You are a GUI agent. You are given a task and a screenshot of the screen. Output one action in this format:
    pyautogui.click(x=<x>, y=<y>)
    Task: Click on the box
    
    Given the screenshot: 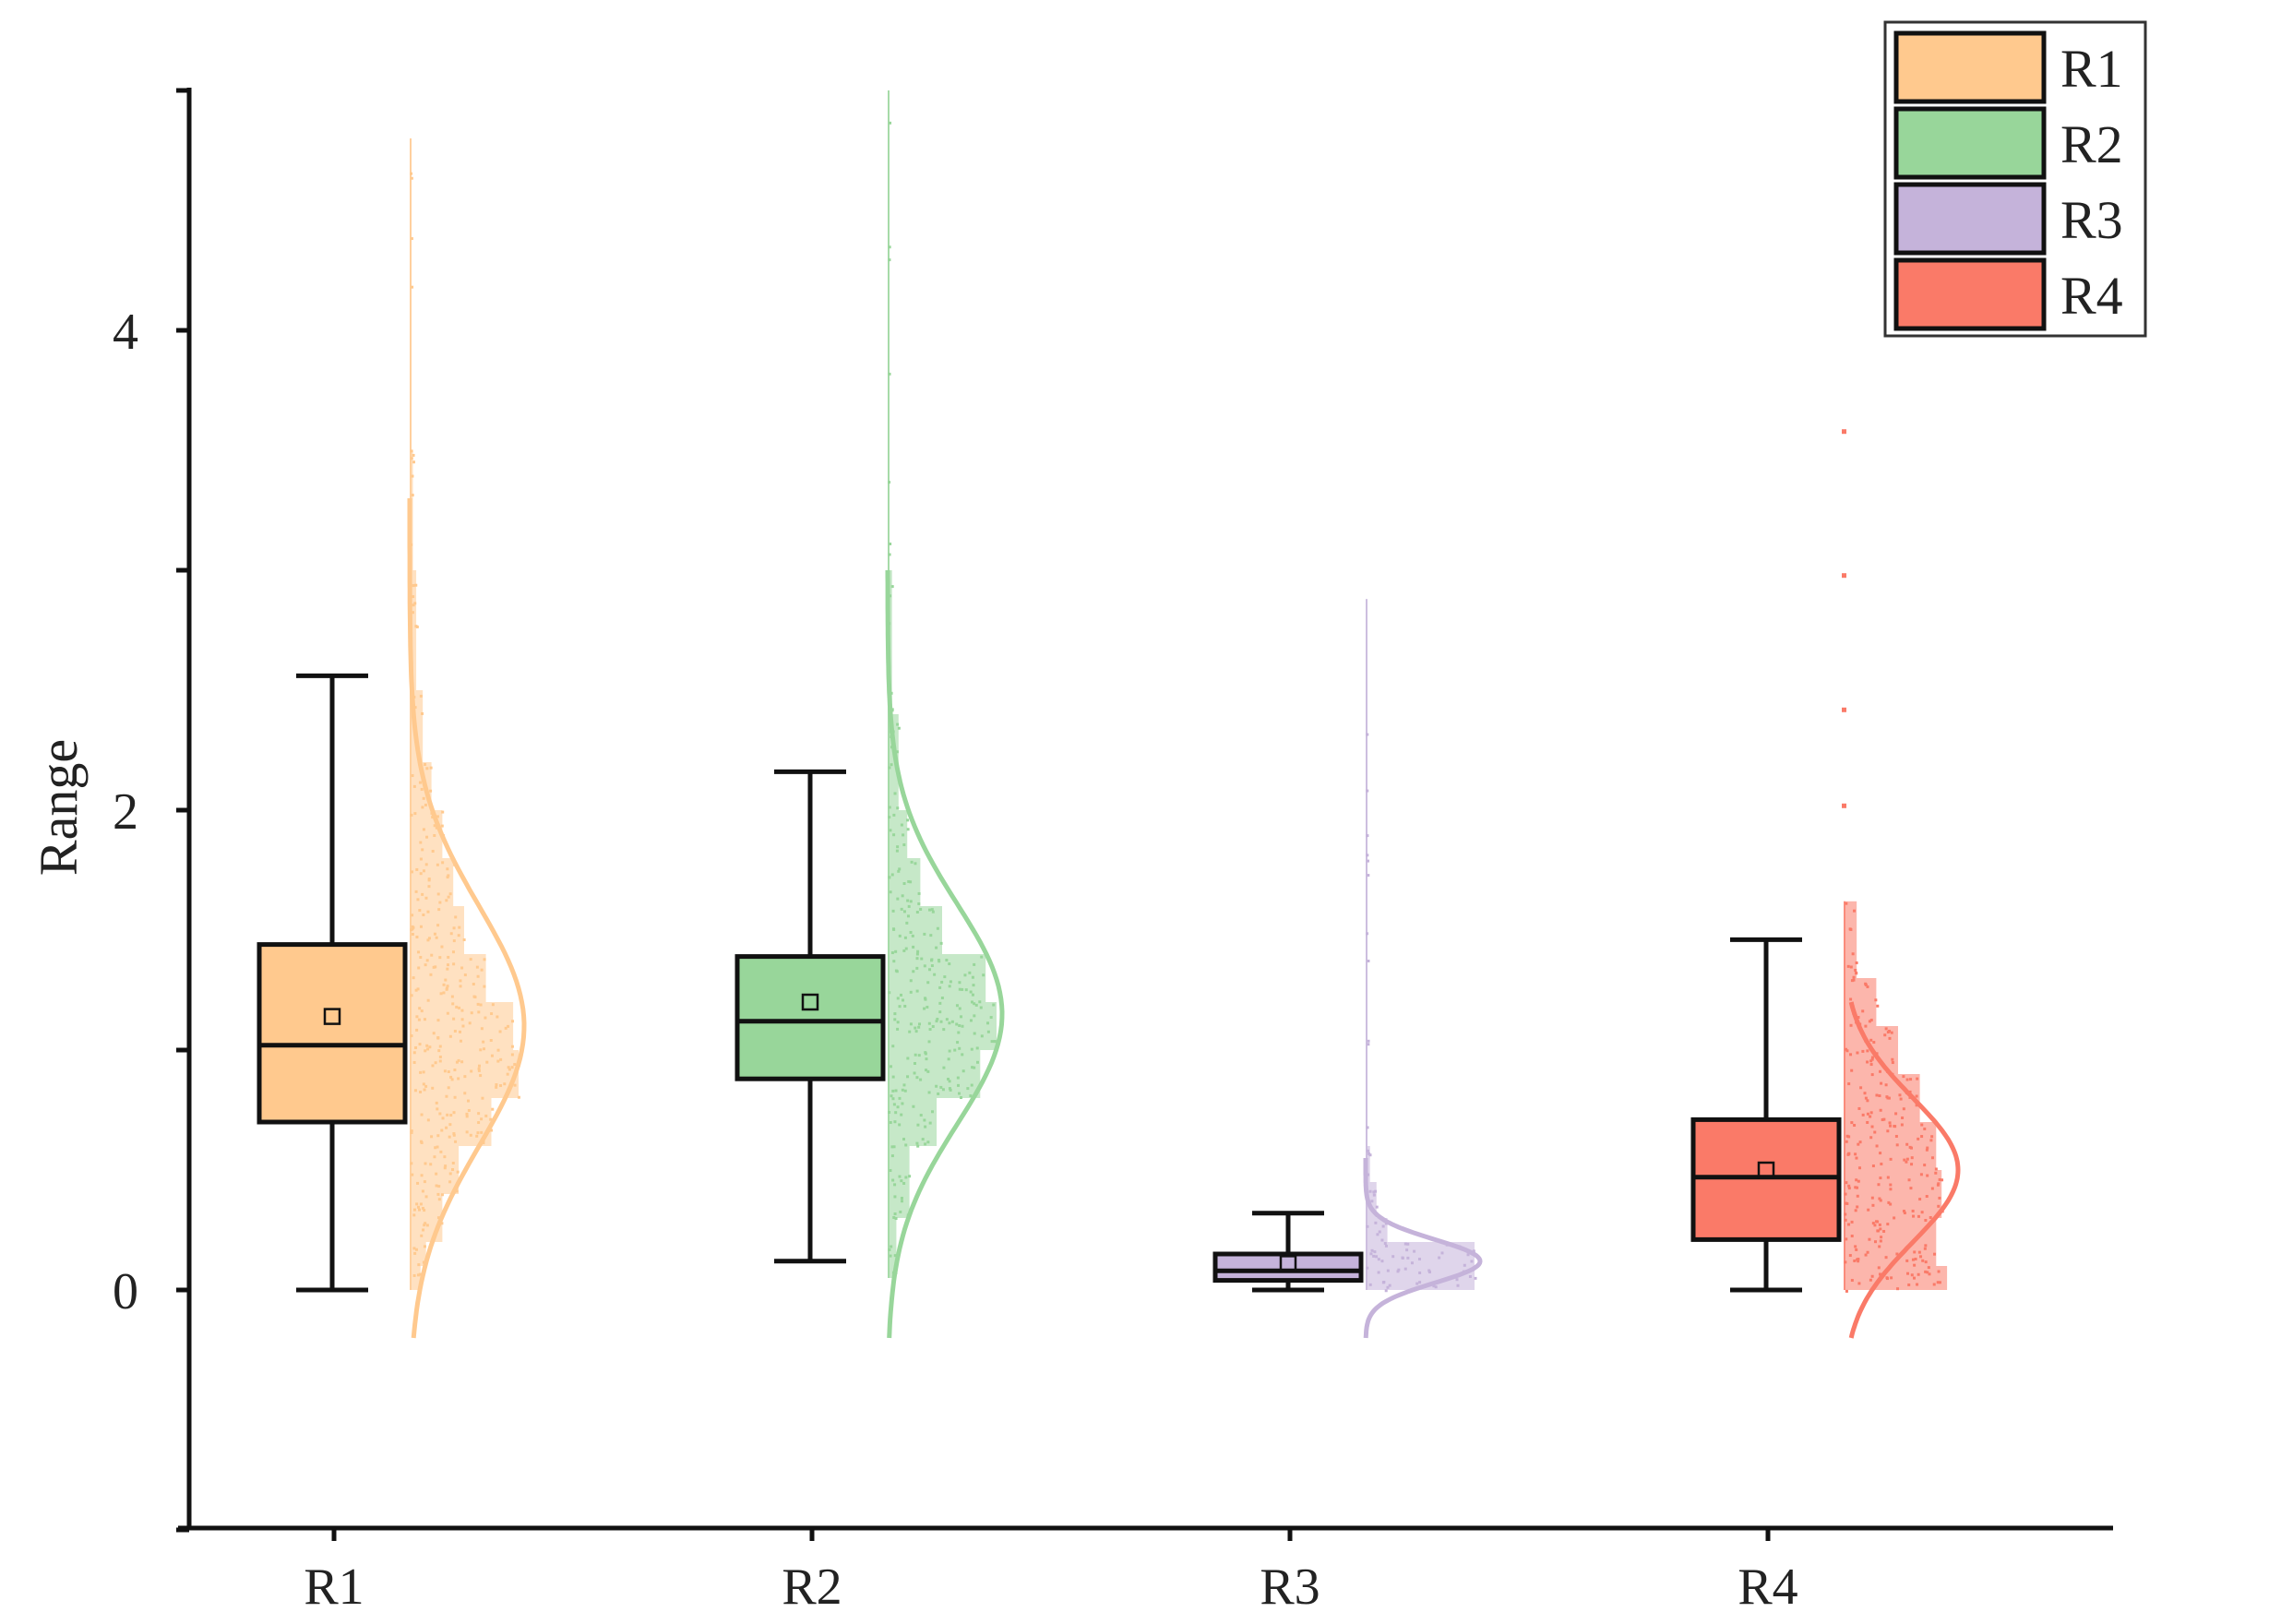 What is the action you would take?
    pyautogui.click(x=1288, y=1267)
    